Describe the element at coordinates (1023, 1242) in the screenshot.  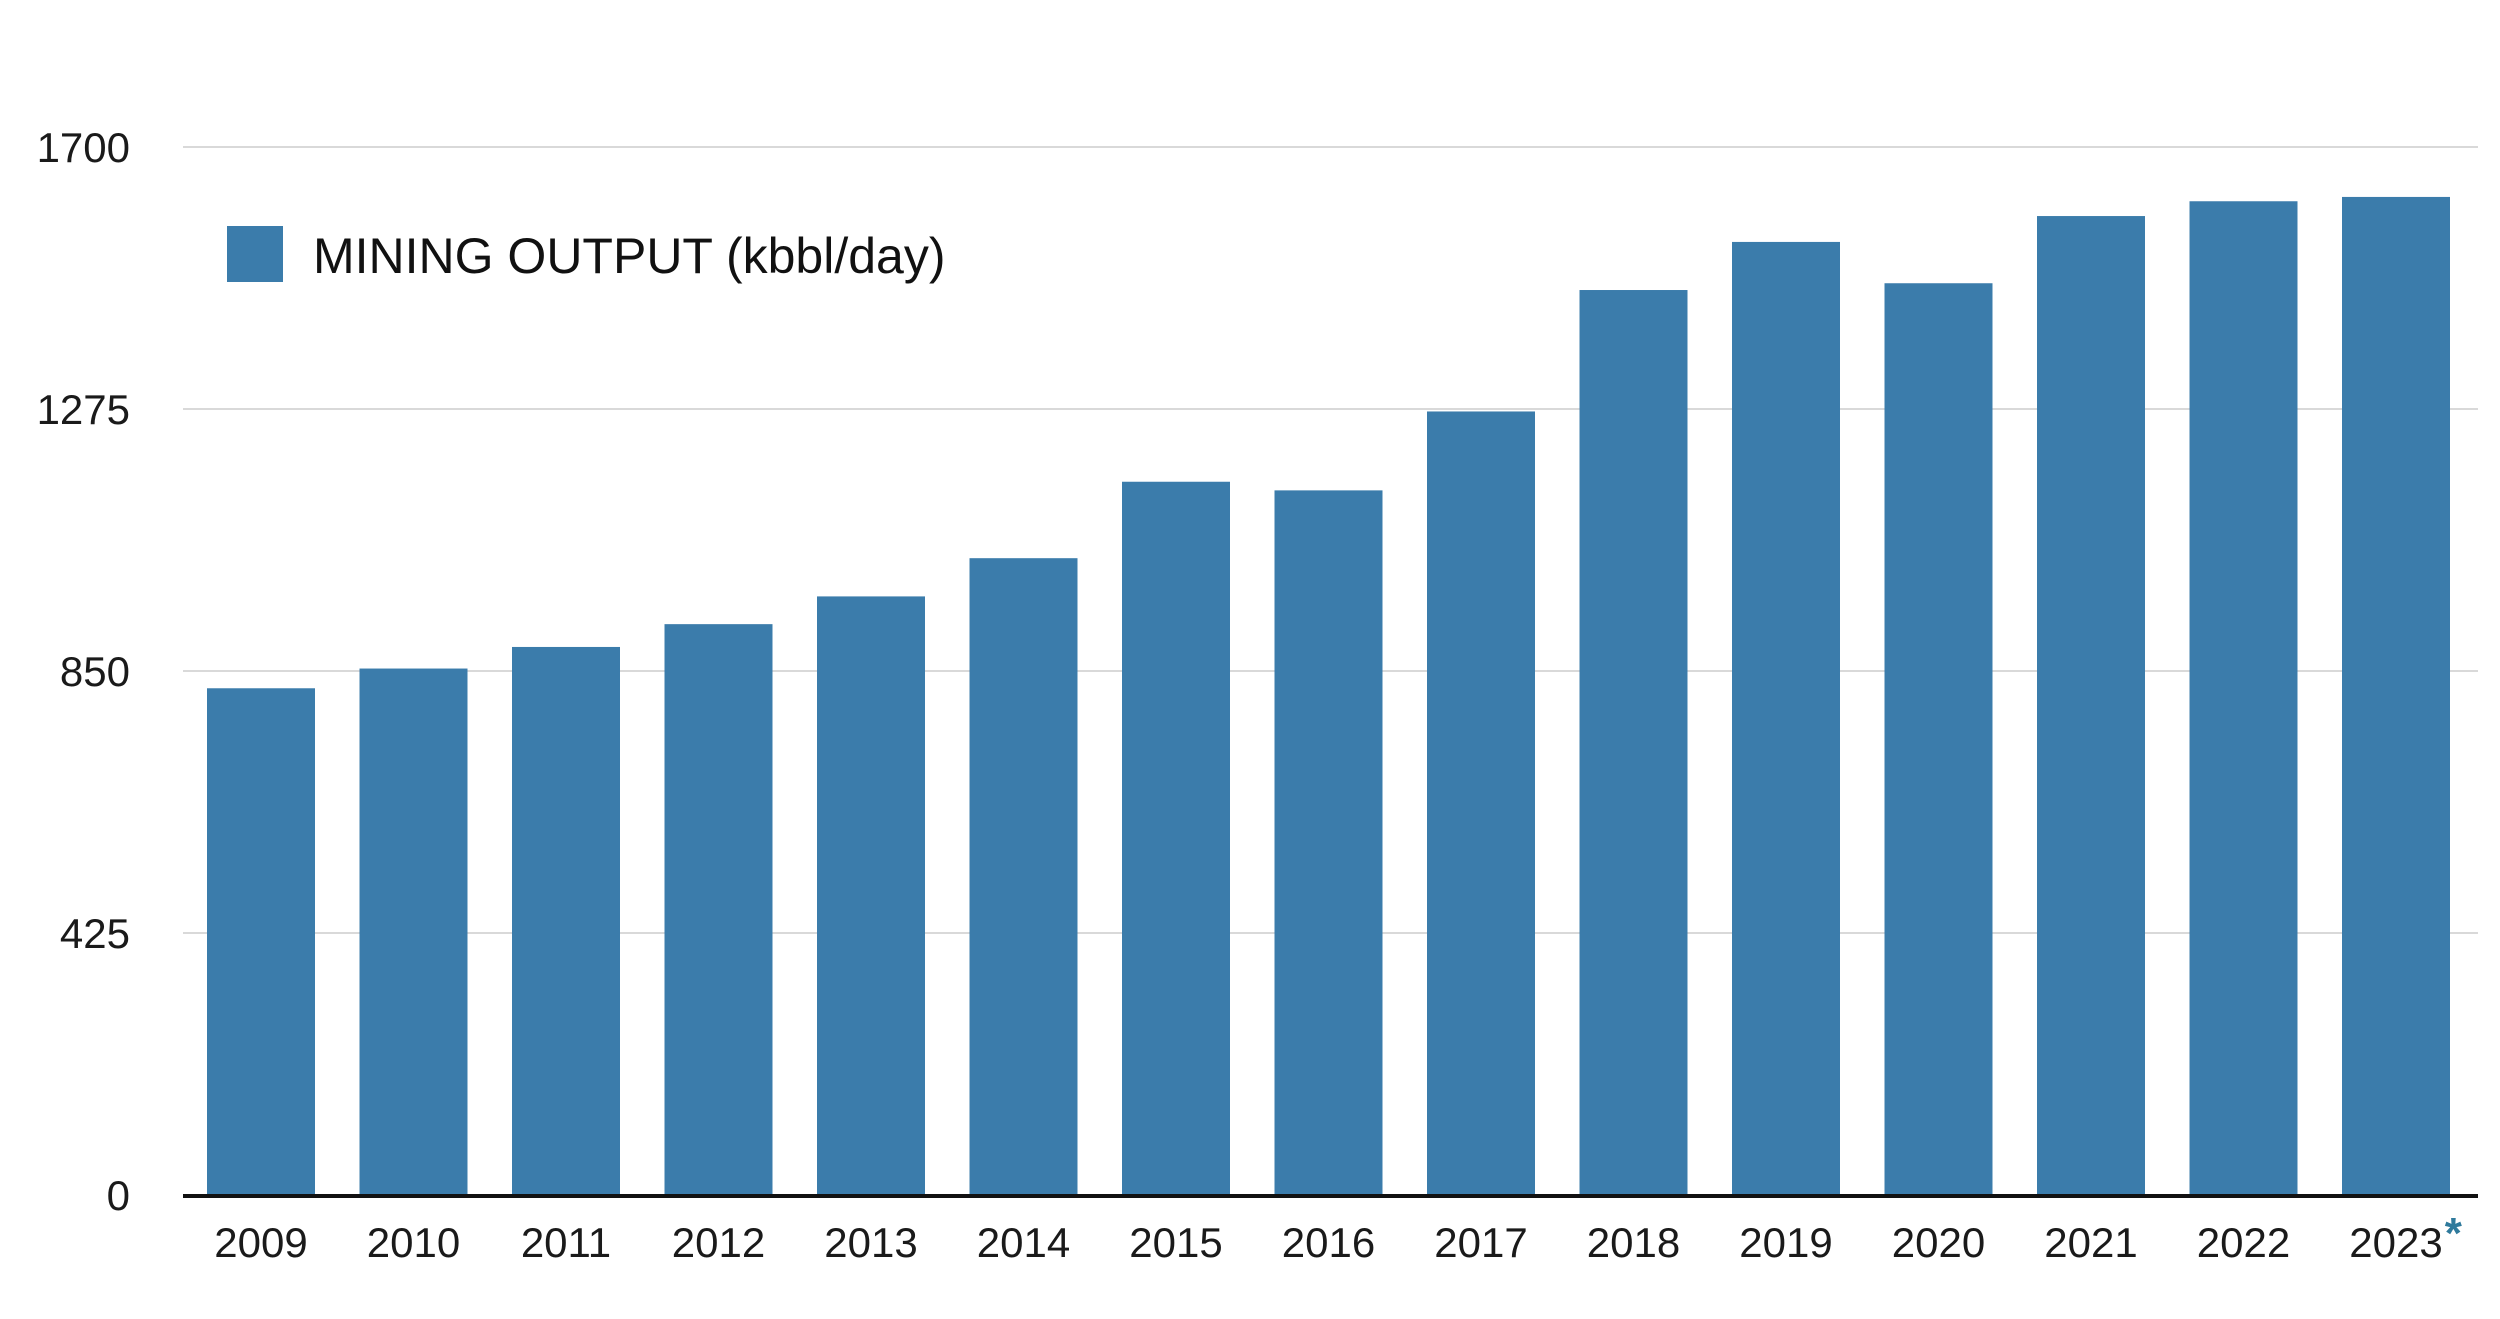
I see `x-tick-label: 2014` at that location.